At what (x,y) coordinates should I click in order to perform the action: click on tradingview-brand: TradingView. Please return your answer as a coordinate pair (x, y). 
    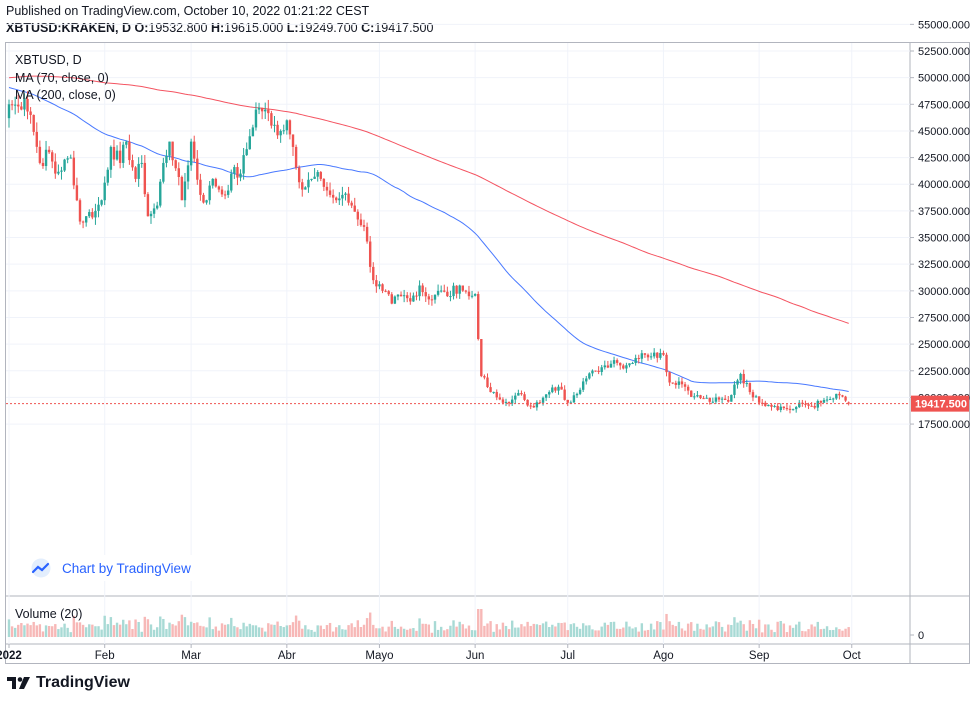
    Looking at the image, I should click on (68, 683).